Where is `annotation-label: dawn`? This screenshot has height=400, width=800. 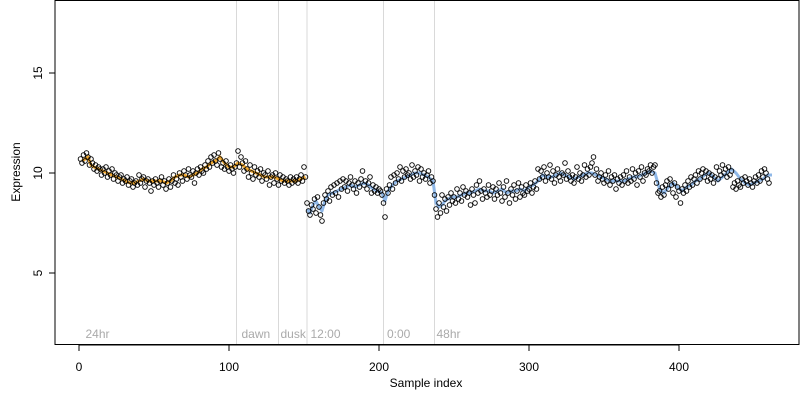
annotation-label: dawn is located at coordinates (256, 334).